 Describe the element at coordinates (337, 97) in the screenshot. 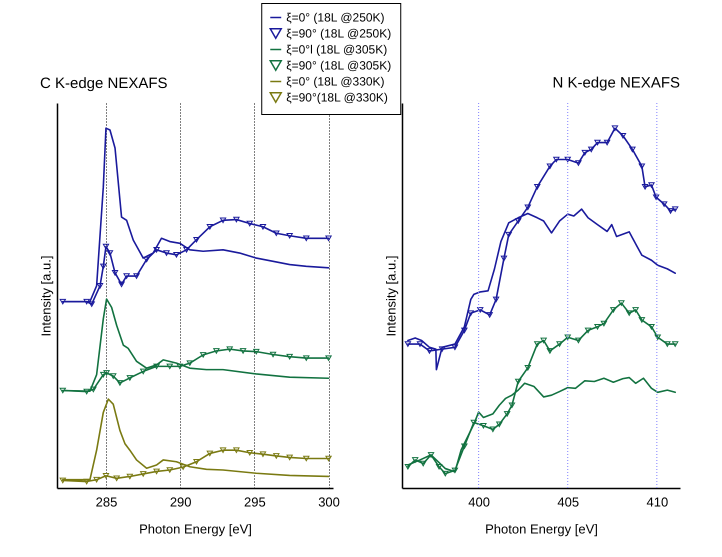

I see `legend-label: ξ=90°(18L @330K)` at that location.